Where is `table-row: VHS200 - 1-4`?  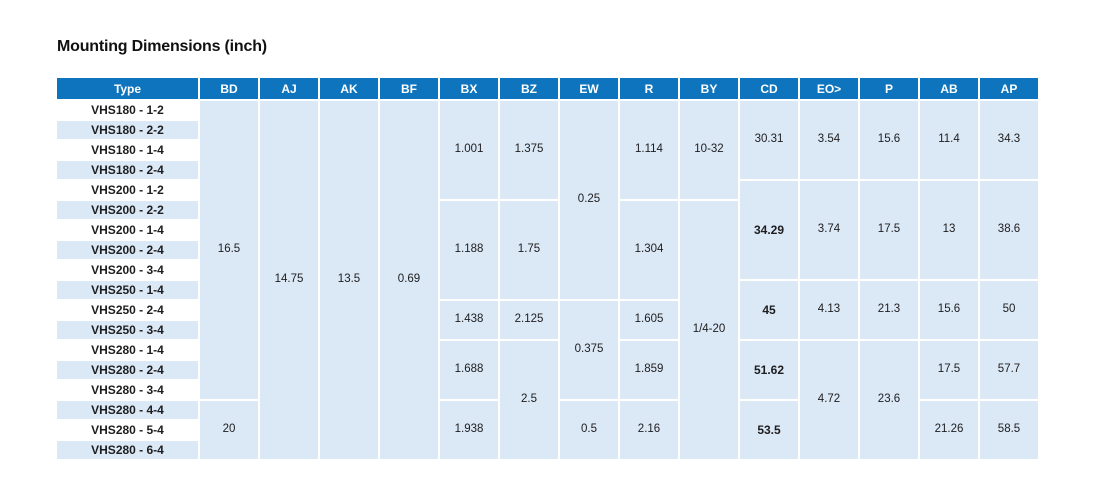 table-row: VHS200 - 1-4 is located at coordinates (547, 230).